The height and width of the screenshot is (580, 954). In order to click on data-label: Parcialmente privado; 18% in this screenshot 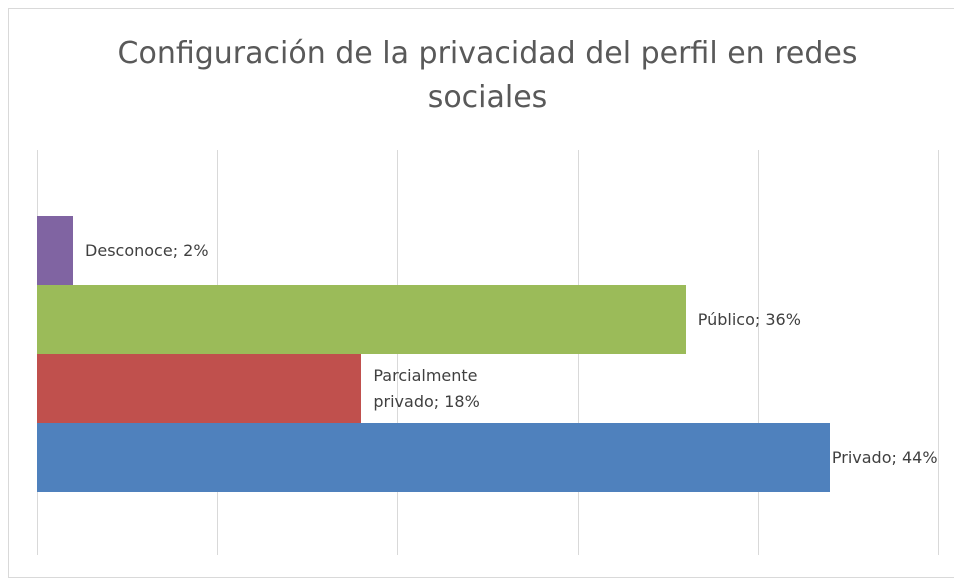, I will do `click(426, 388)`.